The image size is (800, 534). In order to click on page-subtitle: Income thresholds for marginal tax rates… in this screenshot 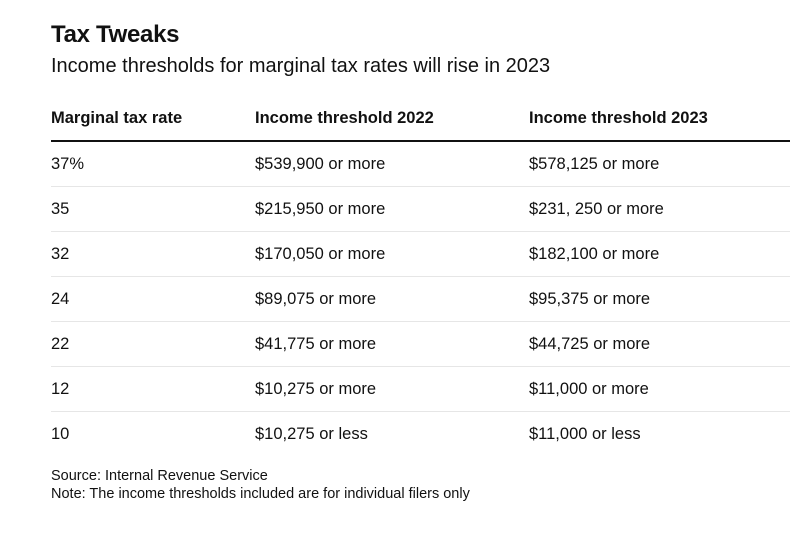, I will do `click(301, 66)`.